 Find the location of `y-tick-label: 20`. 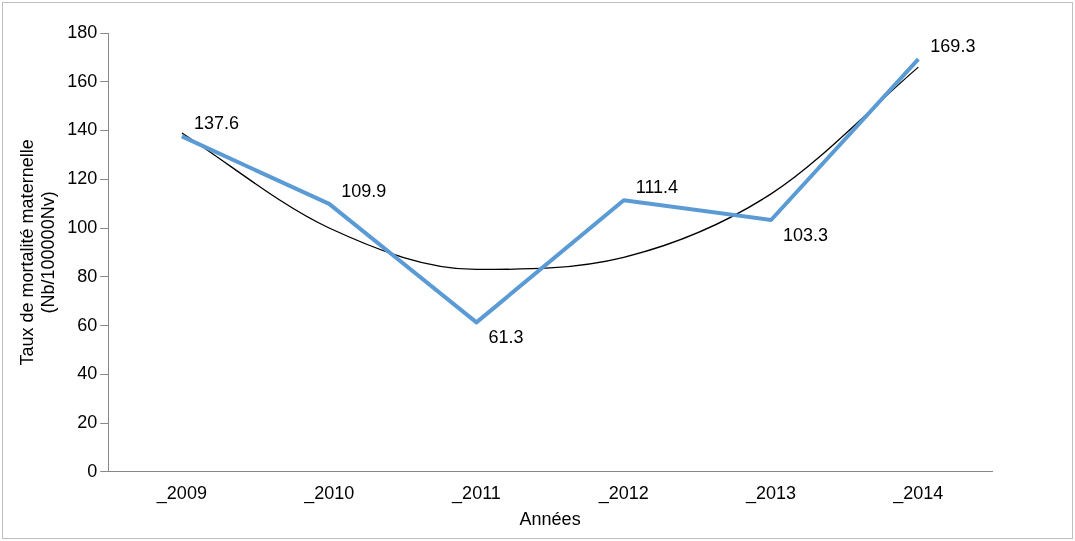

y-tick-label: 20 is located at coordinates (87, 422).